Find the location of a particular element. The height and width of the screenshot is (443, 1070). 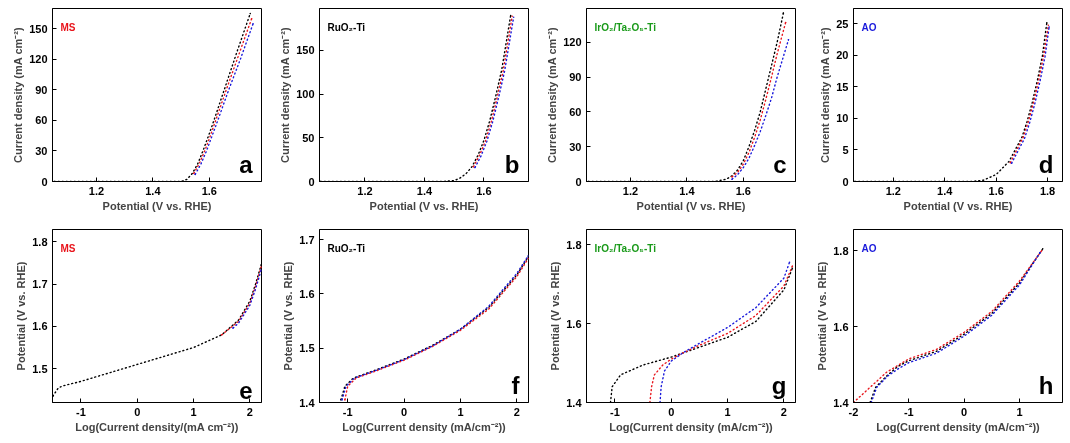

annotation: d is located at coordinates (1046, 164).